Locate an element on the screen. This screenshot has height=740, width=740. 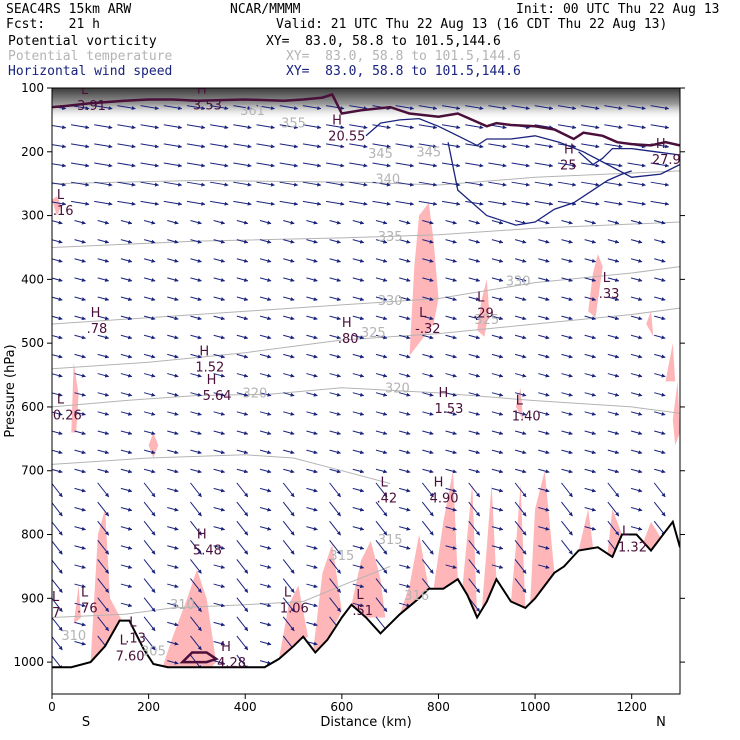
pv-extremum-value: .80 is located at coordinates (348, 339).